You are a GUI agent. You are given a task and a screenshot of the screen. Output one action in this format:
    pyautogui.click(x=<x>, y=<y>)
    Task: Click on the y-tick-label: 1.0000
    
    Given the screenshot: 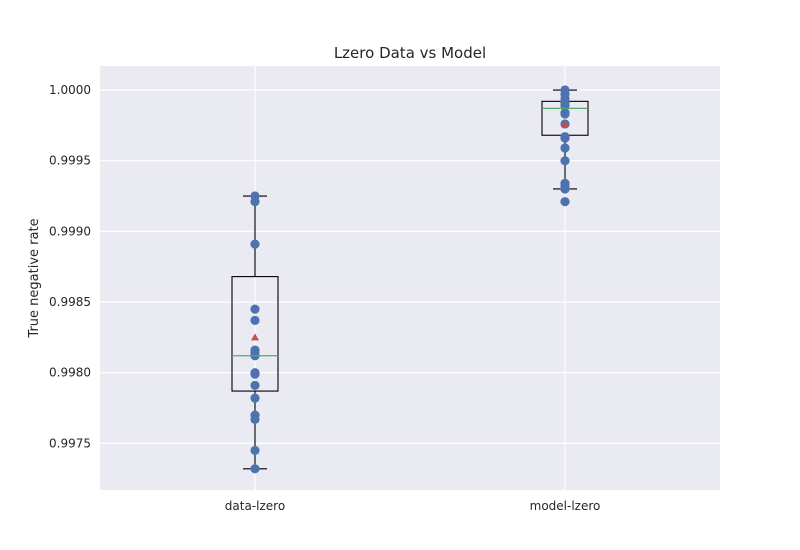 What is the action you would take?
    pyautogui.click(x=70, y=90)
    